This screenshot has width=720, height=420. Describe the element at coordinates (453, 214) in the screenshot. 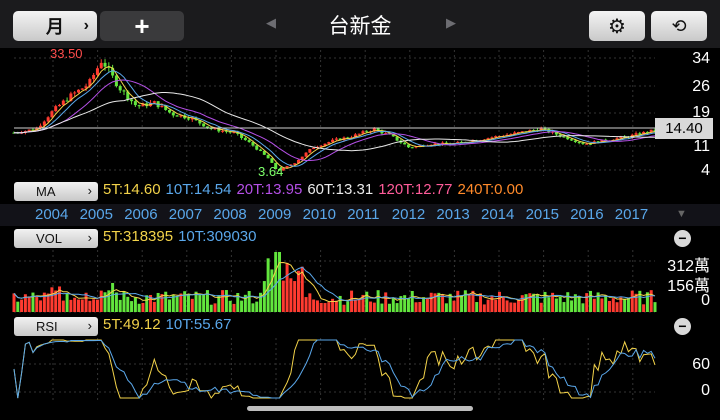

I see `year-label: 2013` at that location.